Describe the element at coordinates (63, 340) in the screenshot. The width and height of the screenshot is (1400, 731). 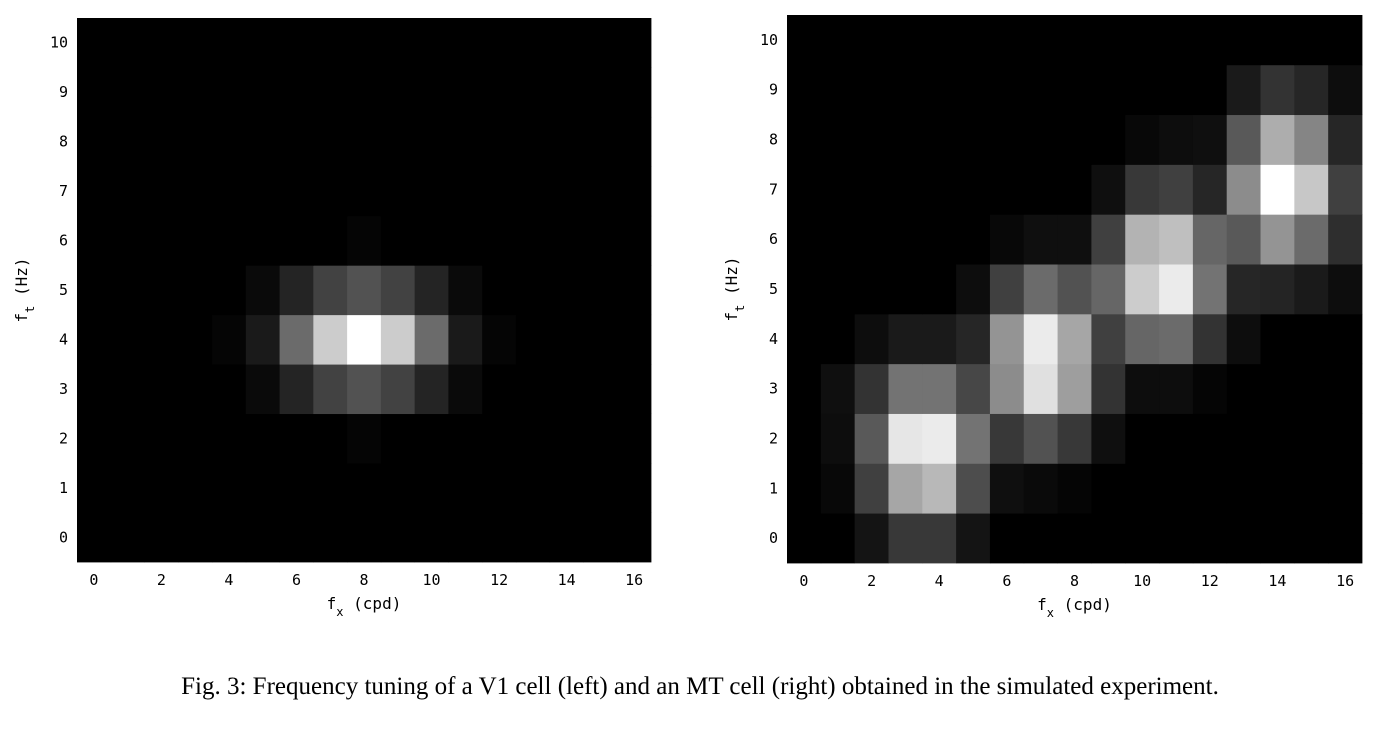
I see `y-tick-label: 4` at that location.